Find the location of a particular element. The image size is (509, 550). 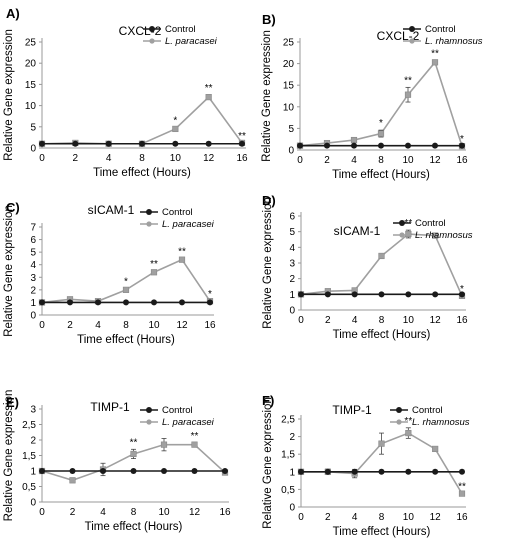

x-tick-label: 8 is located at coordinates (142, 158).